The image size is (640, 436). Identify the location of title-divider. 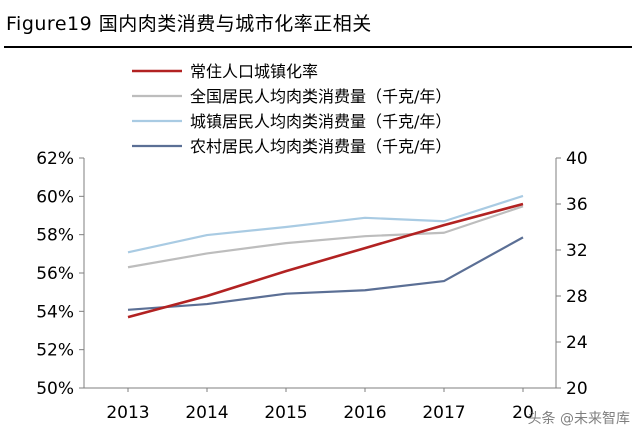
(318, 47).